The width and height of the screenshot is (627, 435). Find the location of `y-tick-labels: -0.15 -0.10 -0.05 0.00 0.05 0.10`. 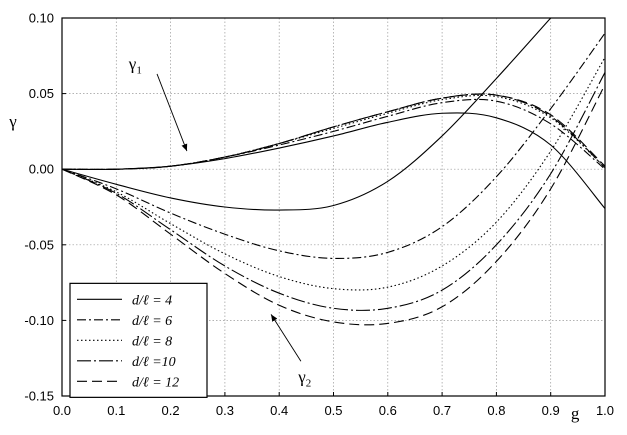

y-tick-labels: -0.15 -0.10 -0.05 0.00 0.05 0.10 is located at coordinates (39, 207).